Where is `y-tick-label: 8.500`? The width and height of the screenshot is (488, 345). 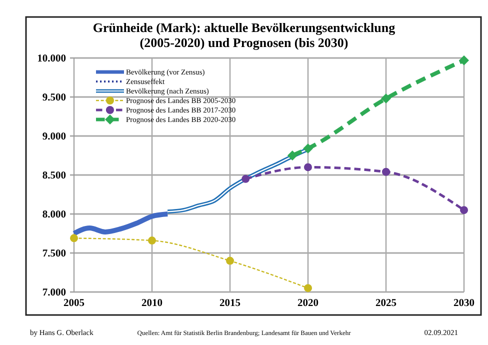 y-tick-label: 8.500 is located at coordinates (54, 176).